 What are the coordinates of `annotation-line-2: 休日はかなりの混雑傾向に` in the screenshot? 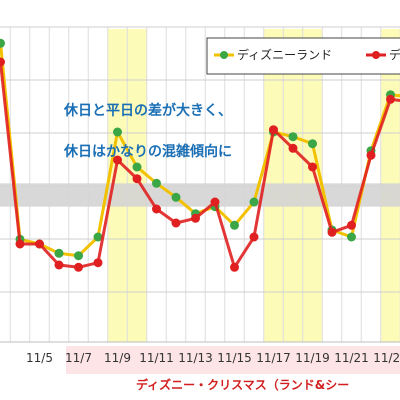 It's located at (147, 151).